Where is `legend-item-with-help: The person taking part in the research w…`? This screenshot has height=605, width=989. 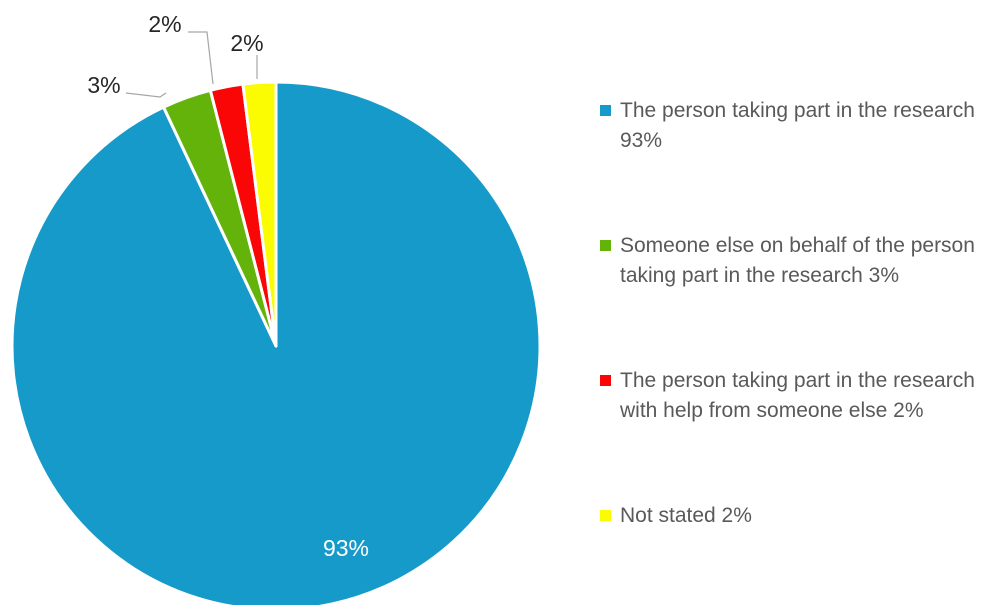 legend-item-with-help: The person taking part in the research w… is located at coordinates (792, 396).